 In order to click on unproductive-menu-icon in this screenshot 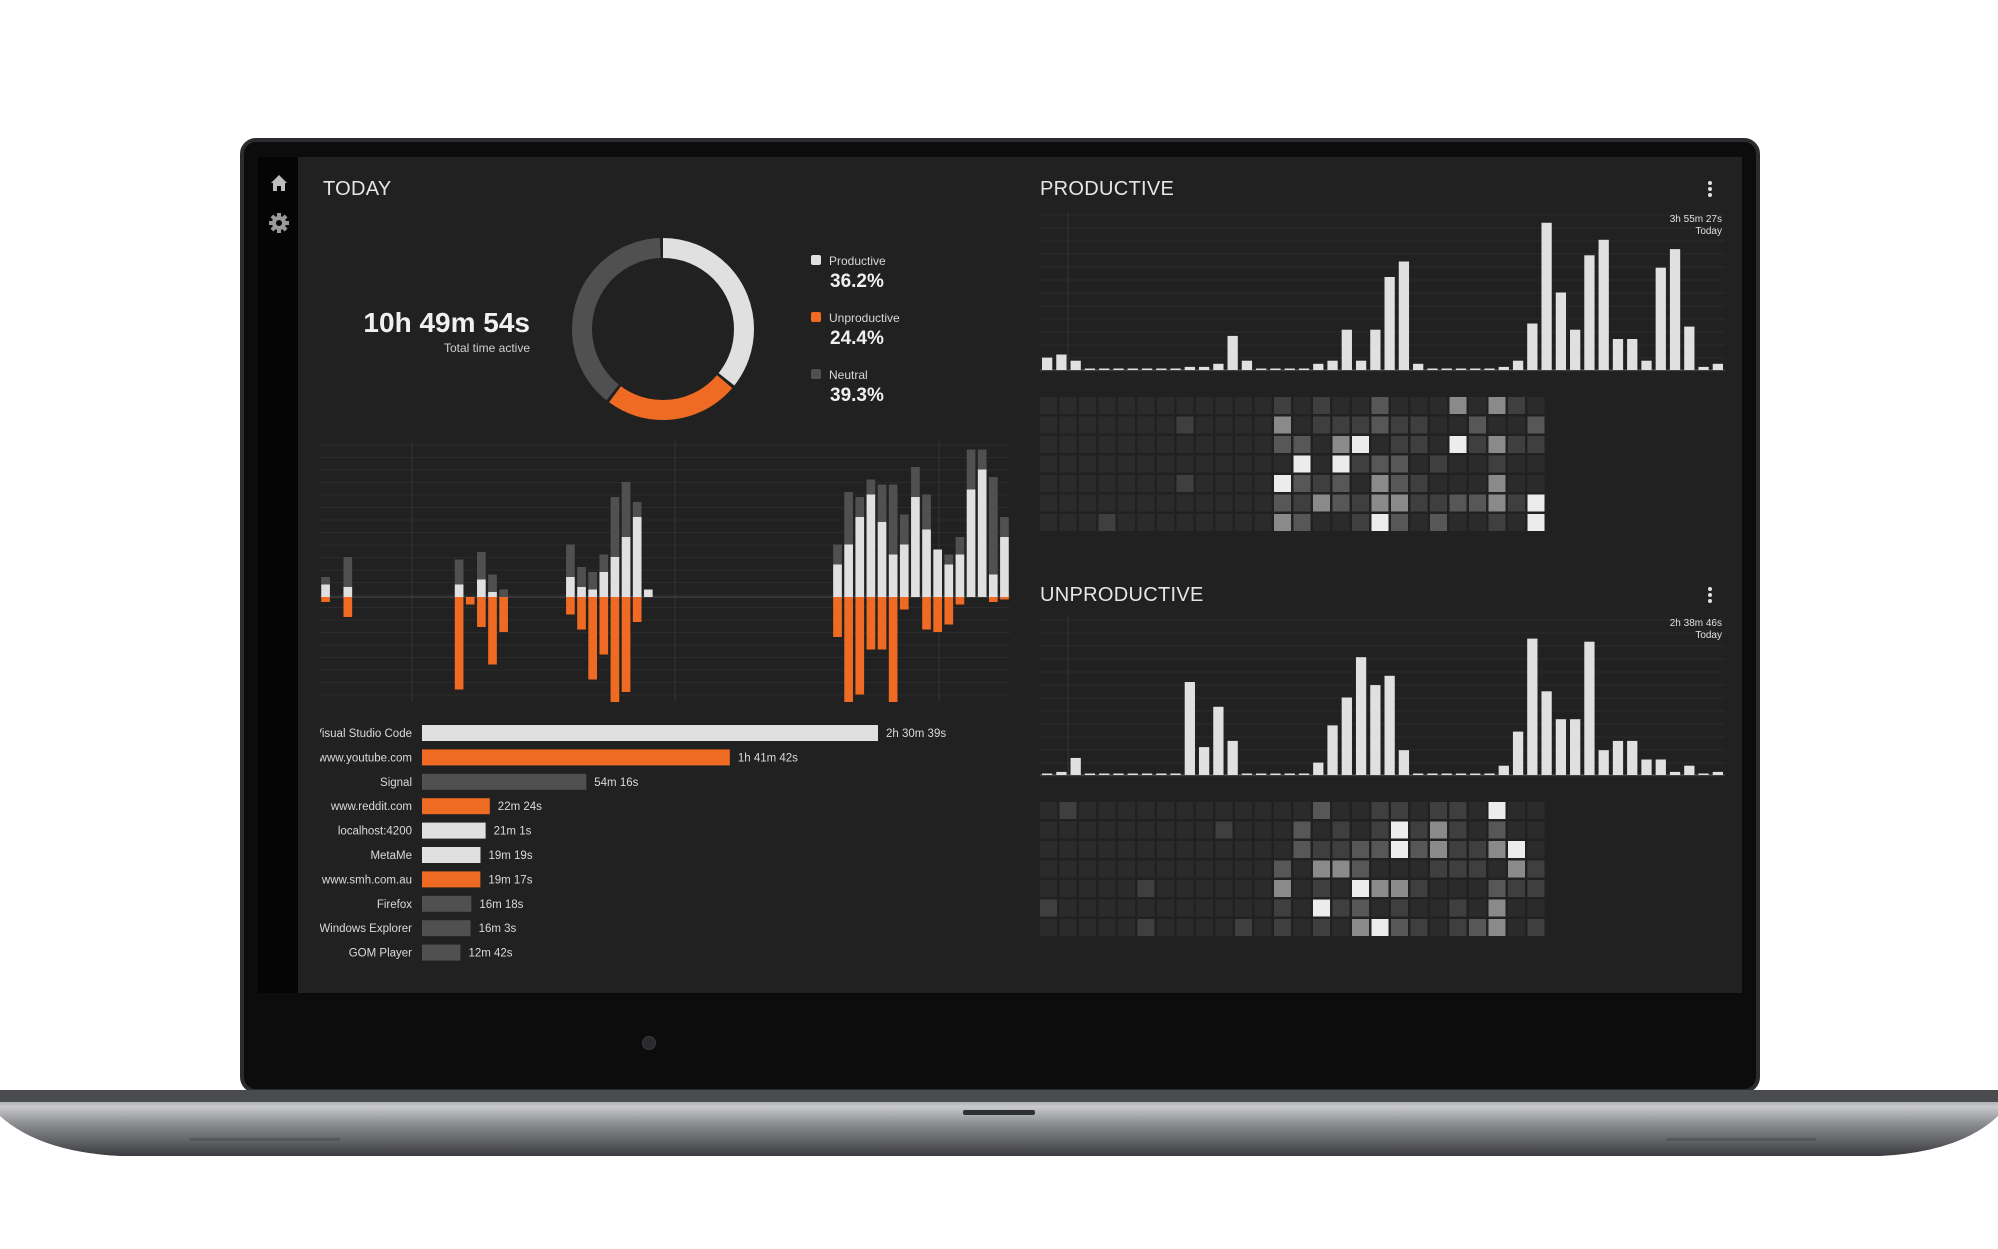, I will do `click(1710, 595)`.